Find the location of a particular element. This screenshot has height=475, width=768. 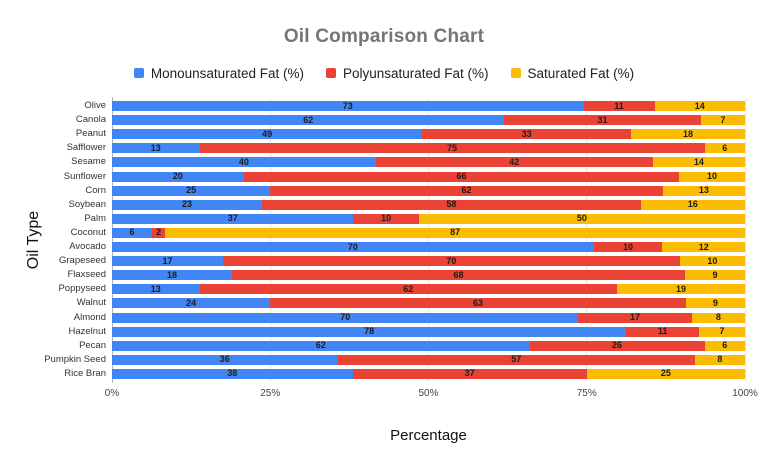

value-label: 8 is located at coordinates (718, 317).